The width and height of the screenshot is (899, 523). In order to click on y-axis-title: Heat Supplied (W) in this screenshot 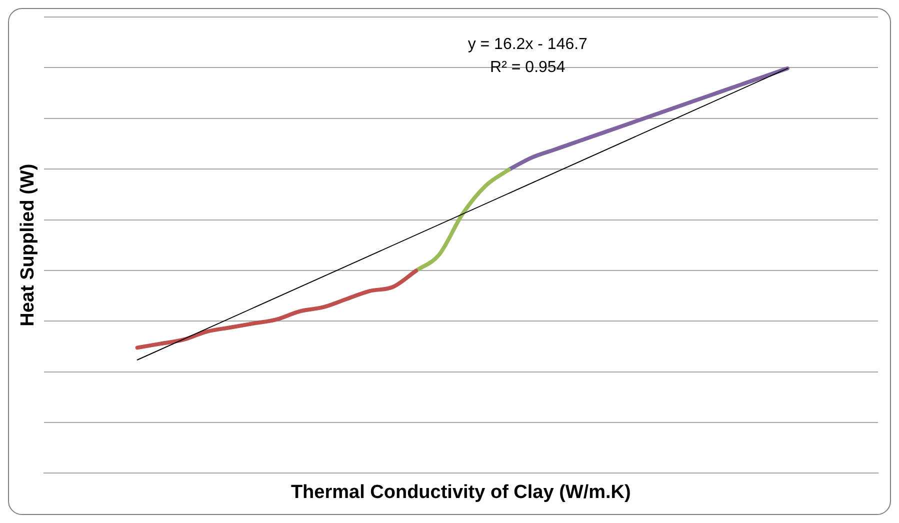, I will do `click(28, 245)`.